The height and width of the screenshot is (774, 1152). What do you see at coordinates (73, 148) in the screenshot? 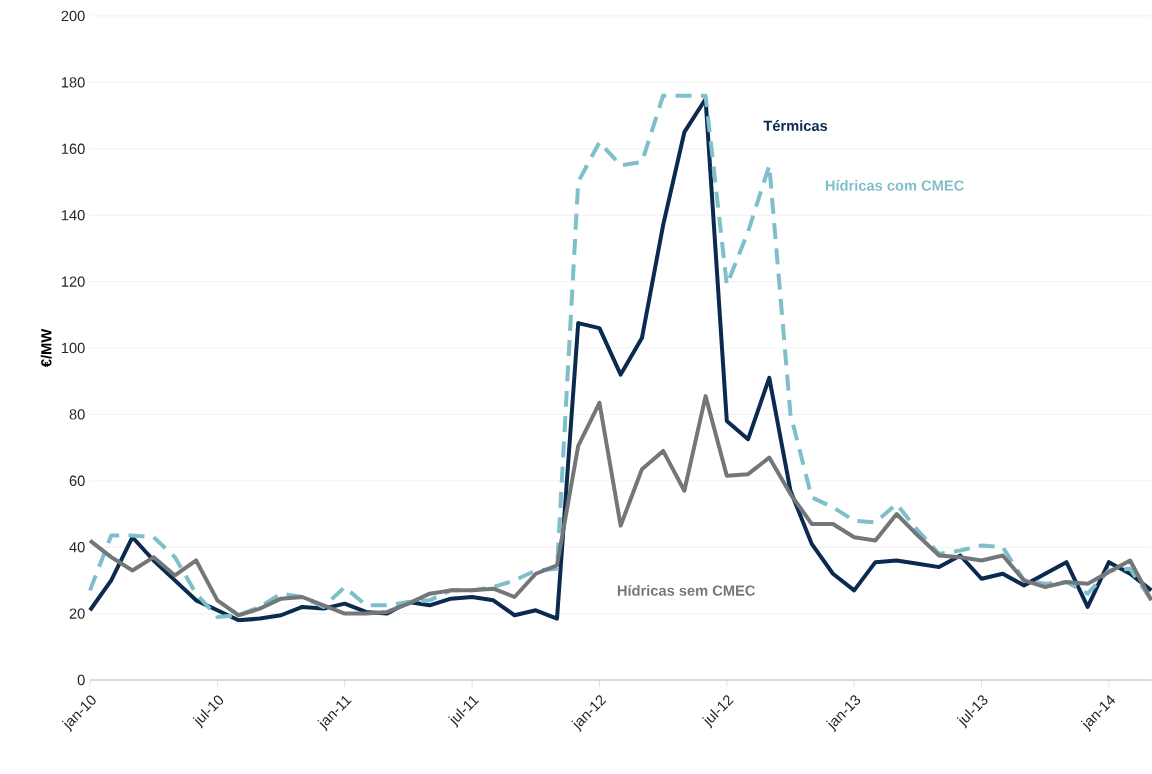
I see `y-tick-label: 160` at bounding box center [73, 148].